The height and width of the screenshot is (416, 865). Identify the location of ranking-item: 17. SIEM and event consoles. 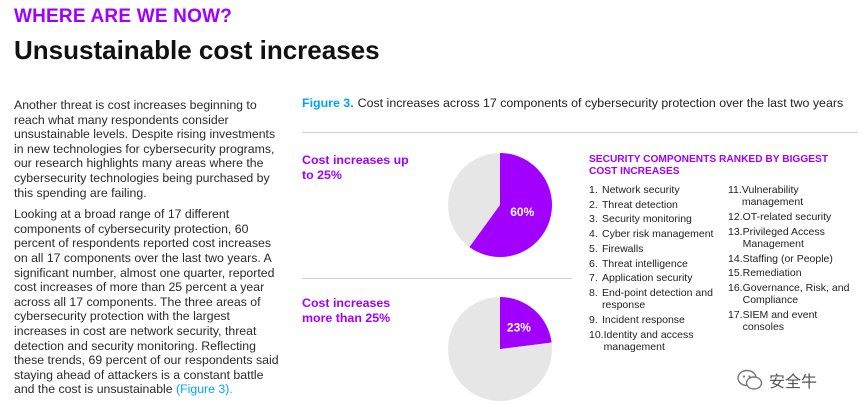
(793, 321).